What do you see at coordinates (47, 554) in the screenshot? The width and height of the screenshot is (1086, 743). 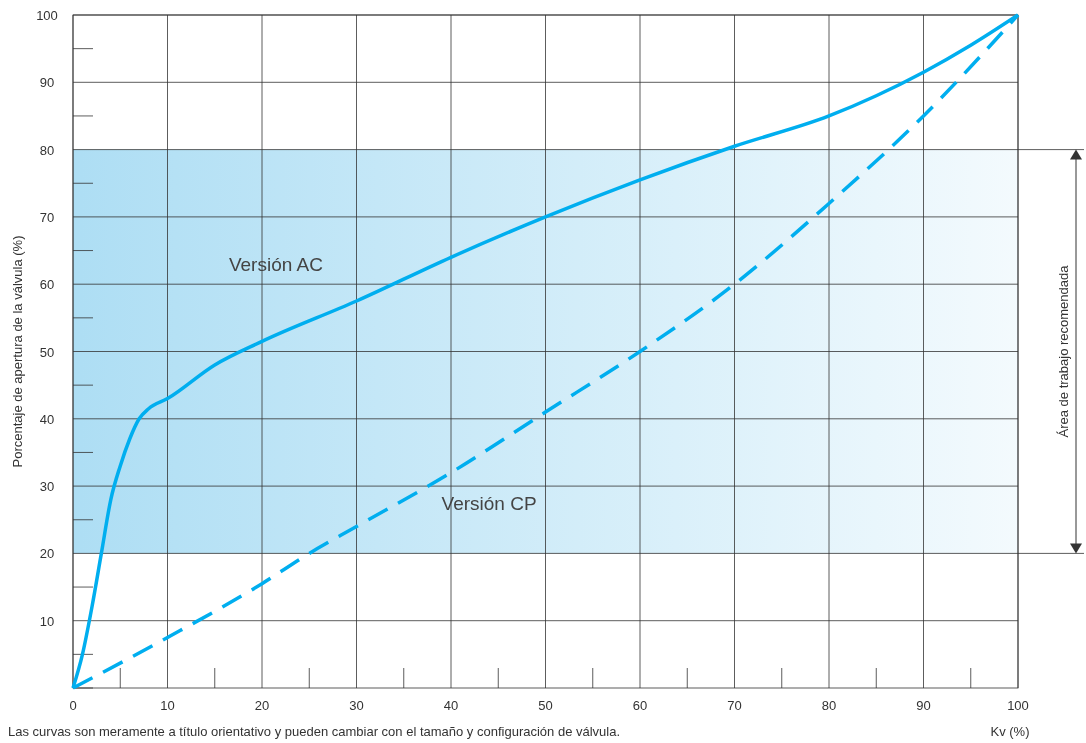 I see `y-tick-label: 20` at bounding box center [47, 554].